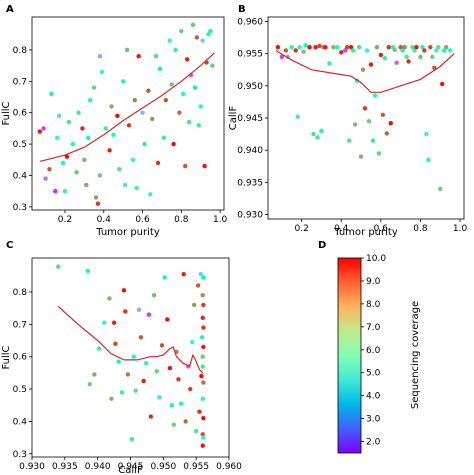 This screenshot has width=474, height=475. I want to click on y-tick-label: 0.935, so click(250, 183).